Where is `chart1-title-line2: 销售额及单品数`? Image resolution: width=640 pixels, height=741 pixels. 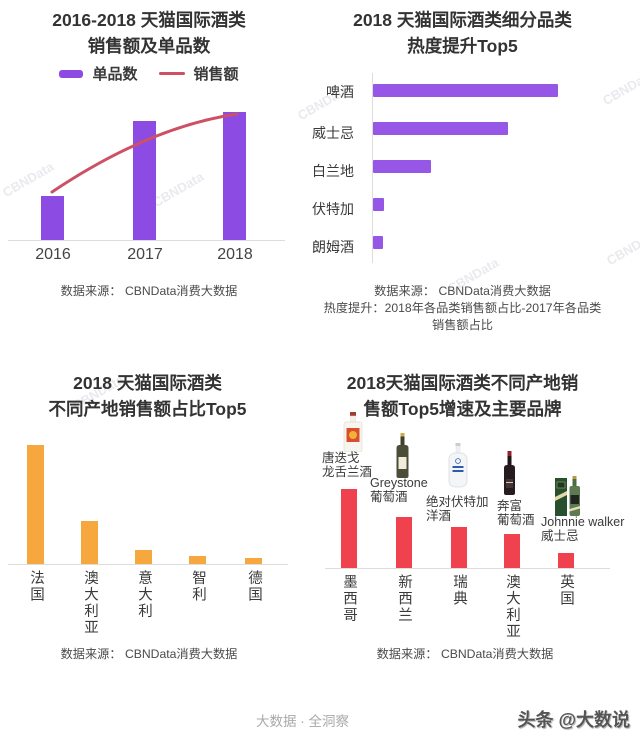 chart1-title-line2: 销售额及单品数 is located at coordinates (149, 46).